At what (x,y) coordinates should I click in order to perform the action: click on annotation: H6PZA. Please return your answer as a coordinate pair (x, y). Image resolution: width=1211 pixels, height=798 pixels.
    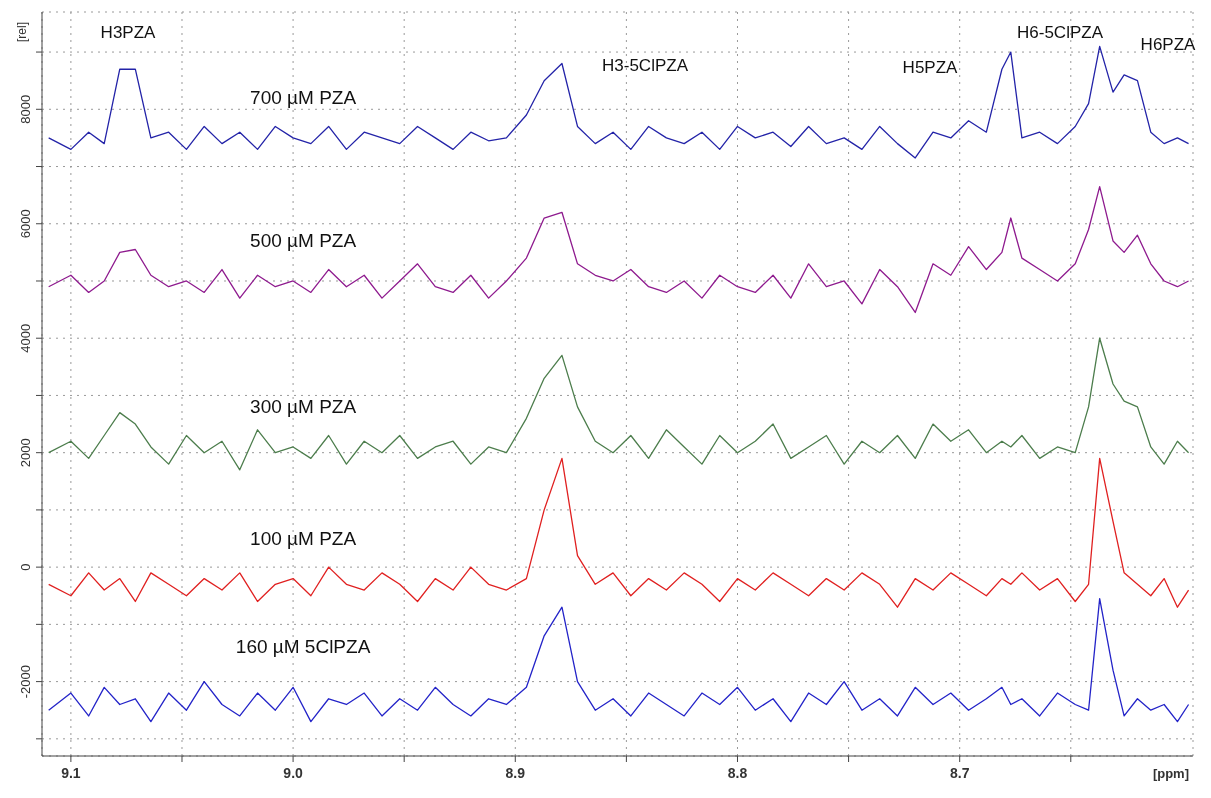
    Looking at the image, I should click on (1168, 45).